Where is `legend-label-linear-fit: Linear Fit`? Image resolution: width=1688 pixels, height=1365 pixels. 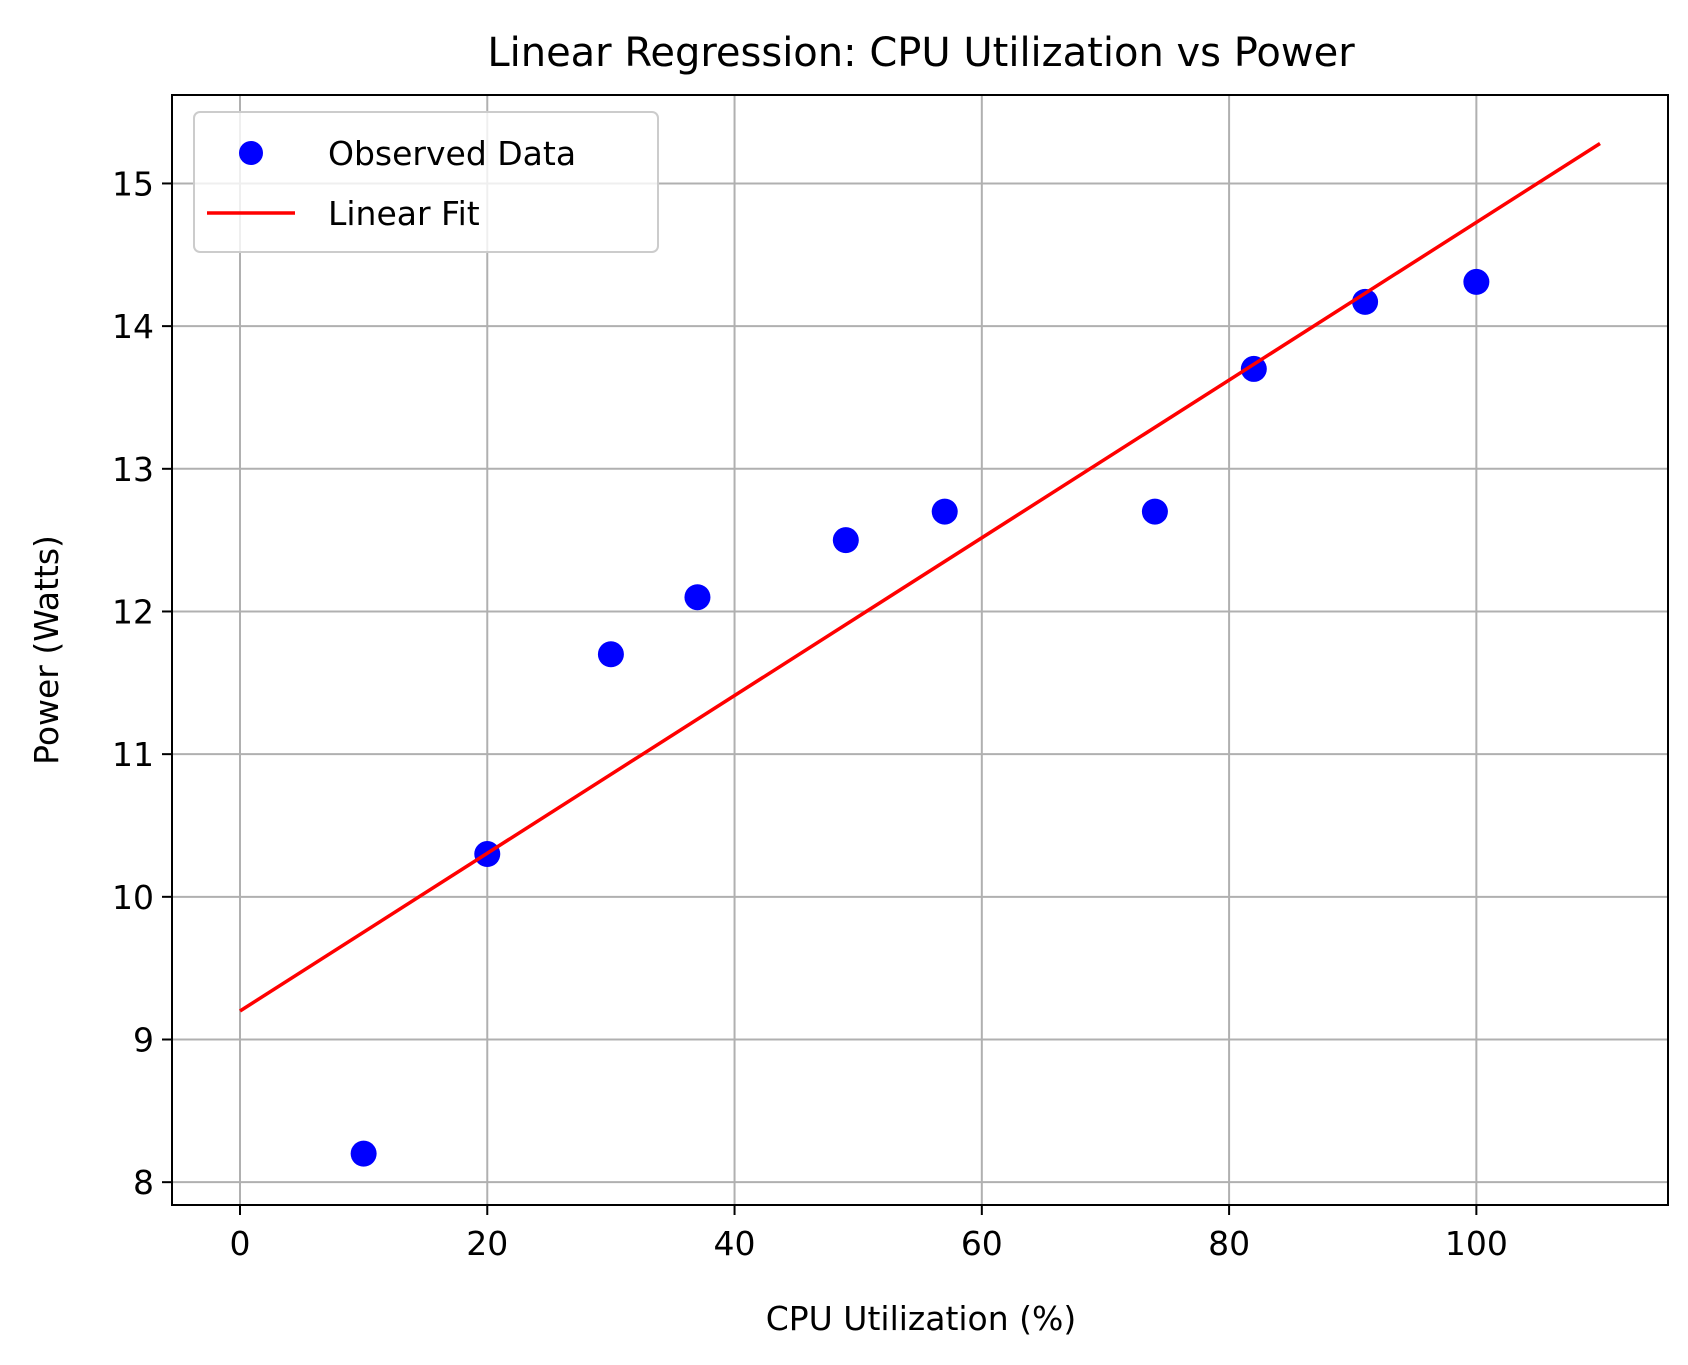
legend-label-linear-fit: Linear Fit is located at coordinates (404, 213).